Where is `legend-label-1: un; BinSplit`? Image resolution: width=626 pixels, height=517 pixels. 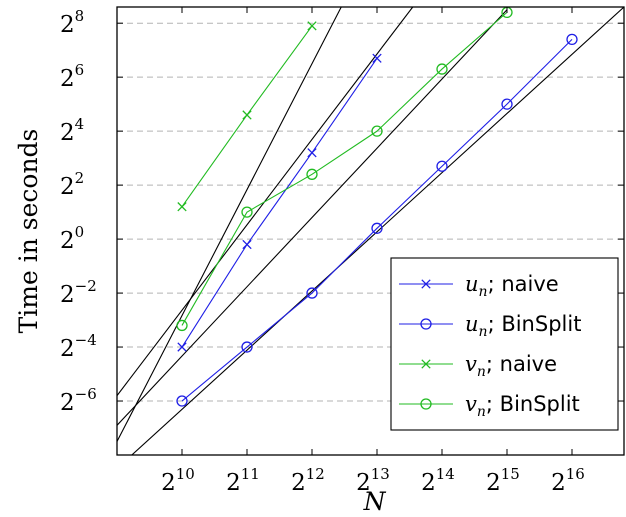 legend-label-1: un; BinSplit is located at coordinates (523, 326).